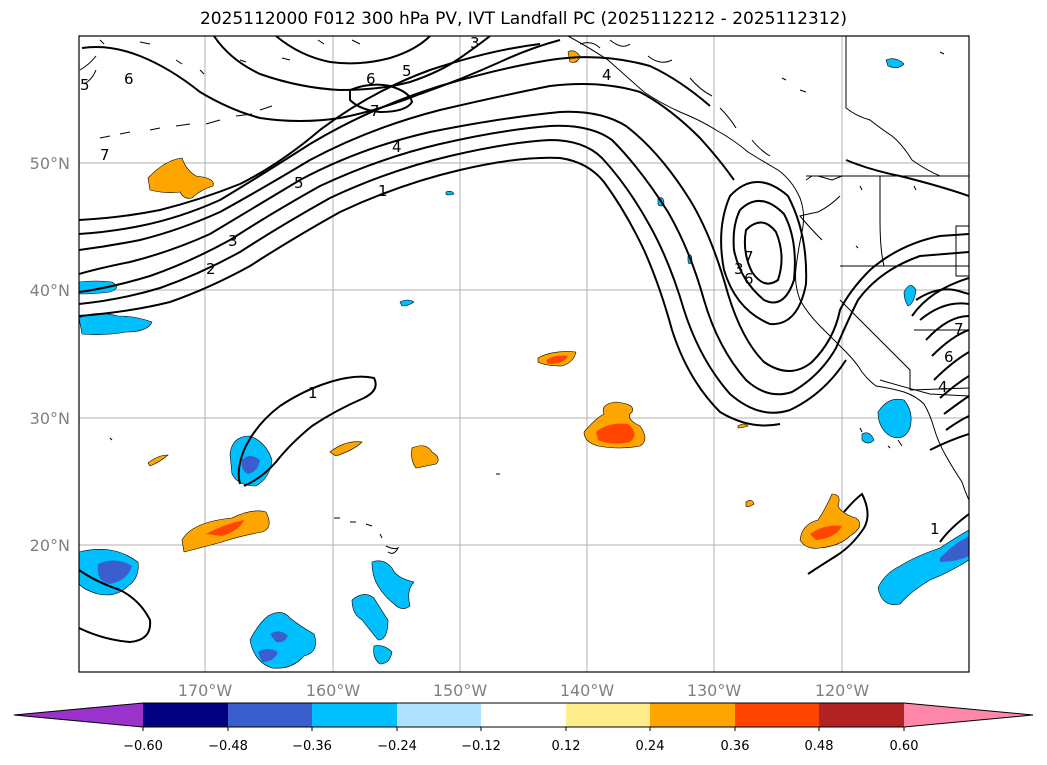 The image size is (1047, 765). What do you see at coordinates (397, 746) in the screenshot?
I see `colorbar-tick-label: −0.24` at bounding box center [397, 746].